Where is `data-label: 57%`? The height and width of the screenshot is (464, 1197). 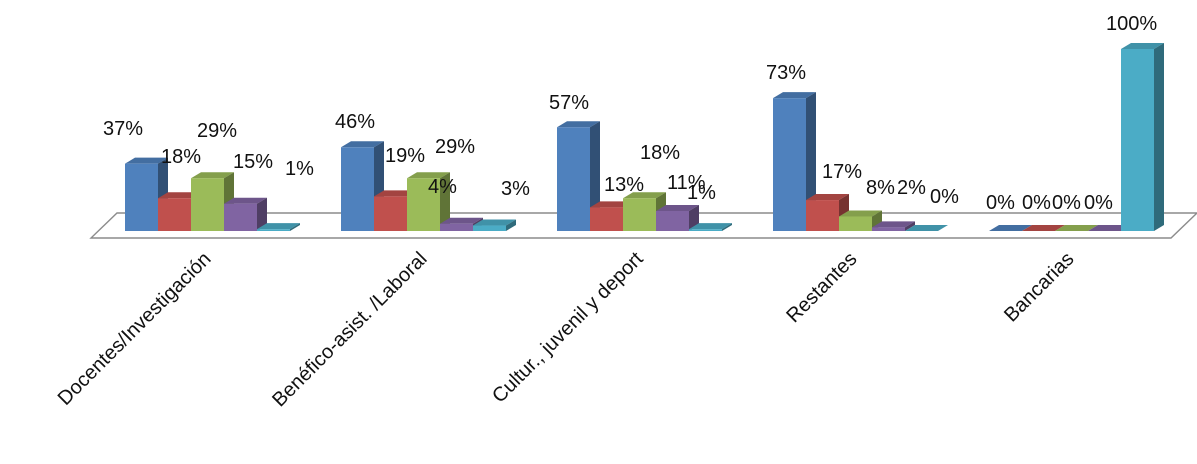
data-label: 57% is located at coordinates (569, 103).